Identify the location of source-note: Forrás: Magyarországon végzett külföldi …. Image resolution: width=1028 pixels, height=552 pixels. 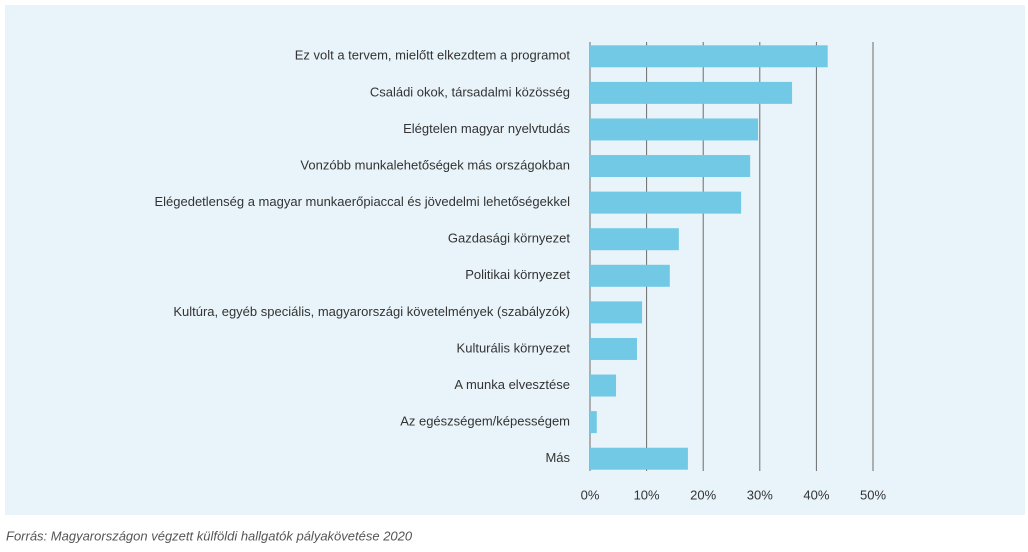
(209, 535).